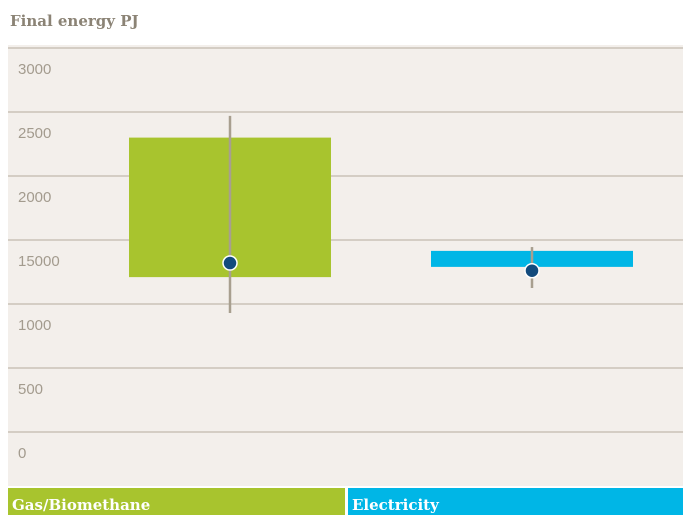  I want to click on y-tick-label: 0, so click(22, 453).